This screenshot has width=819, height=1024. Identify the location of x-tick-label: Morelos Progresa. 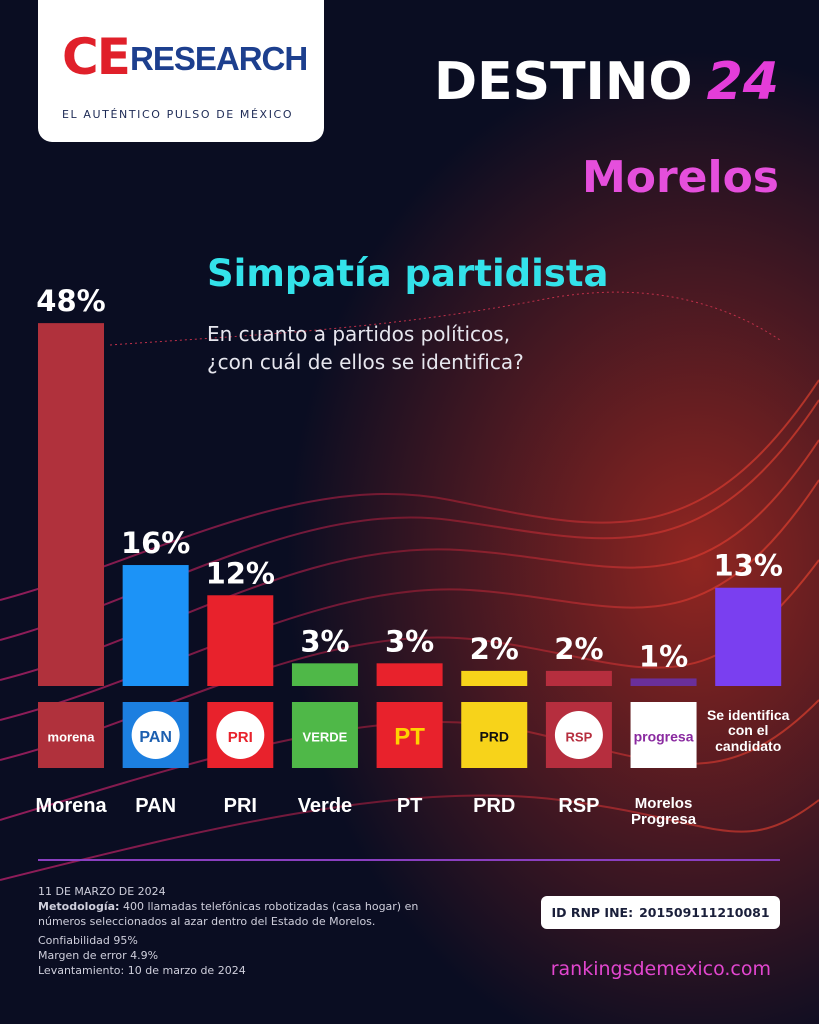
(664, 811).